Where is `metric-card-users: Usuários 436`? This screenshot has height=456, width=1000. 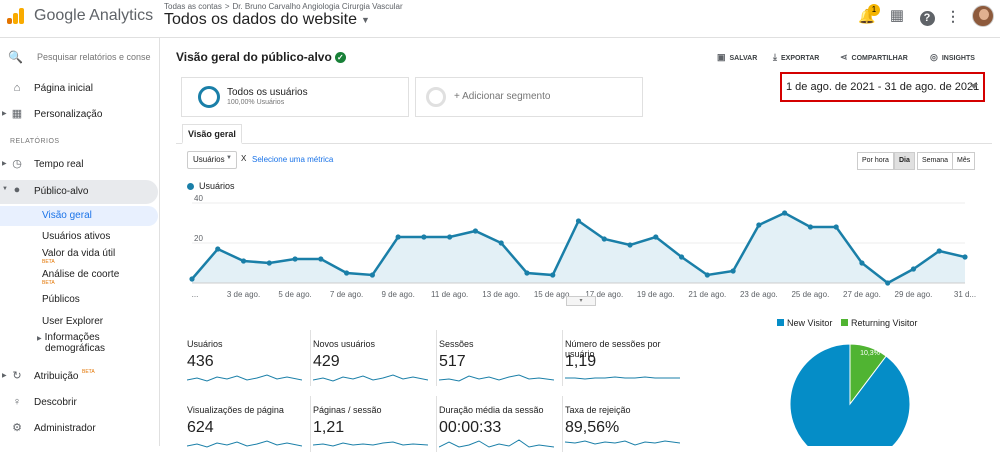
metric-card-users: Usuários 436 is located at coordinates (246, 360).